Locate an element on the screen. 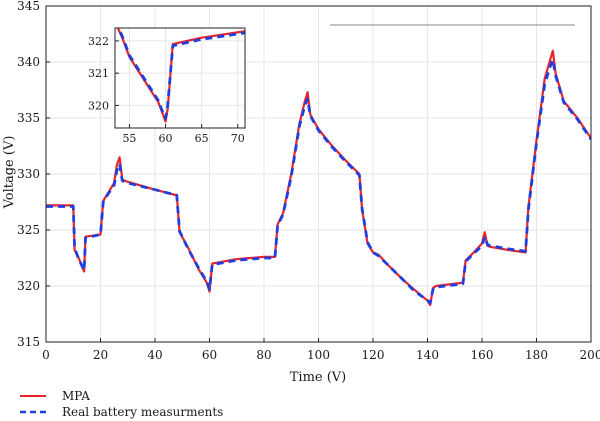  inset-x-tick-label: 60 is located at coordinates (166, 138).